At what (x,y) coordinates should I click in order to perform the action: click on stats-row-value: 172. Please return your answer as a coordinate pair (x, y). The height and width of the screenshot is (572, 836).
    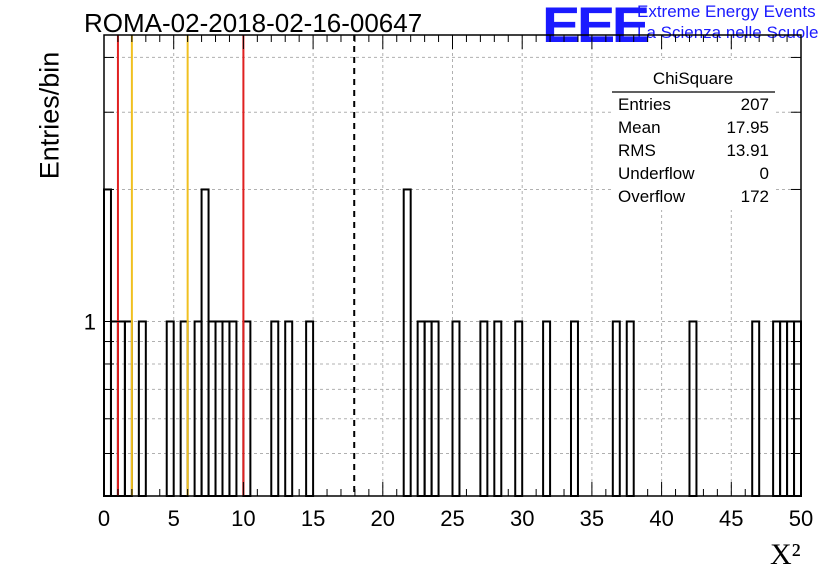
    Looking at the image, I should click on (755, 196).